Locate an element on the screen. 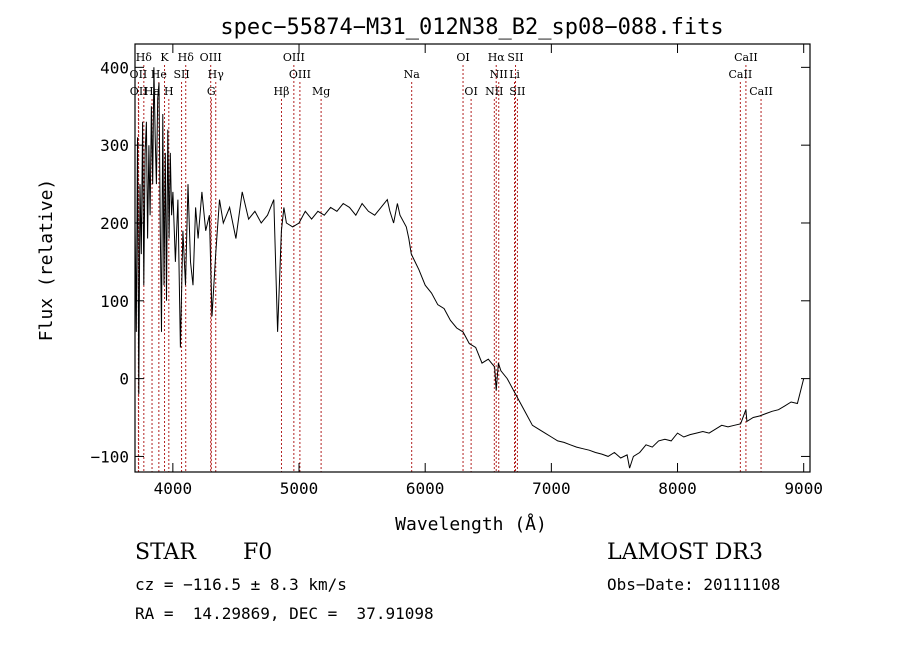 The width and height of the screenshot is (900, 649). spectral-line-label: He is located at coordinates (159, 74).